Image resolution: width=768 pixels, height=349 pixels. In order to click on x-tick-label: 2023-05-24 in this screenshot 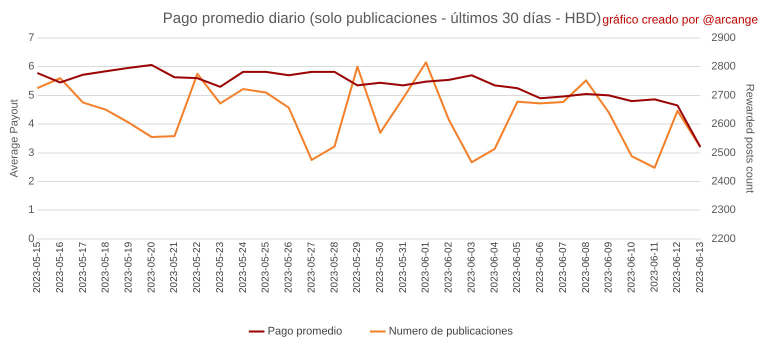, I will do `click(243, 267)`.